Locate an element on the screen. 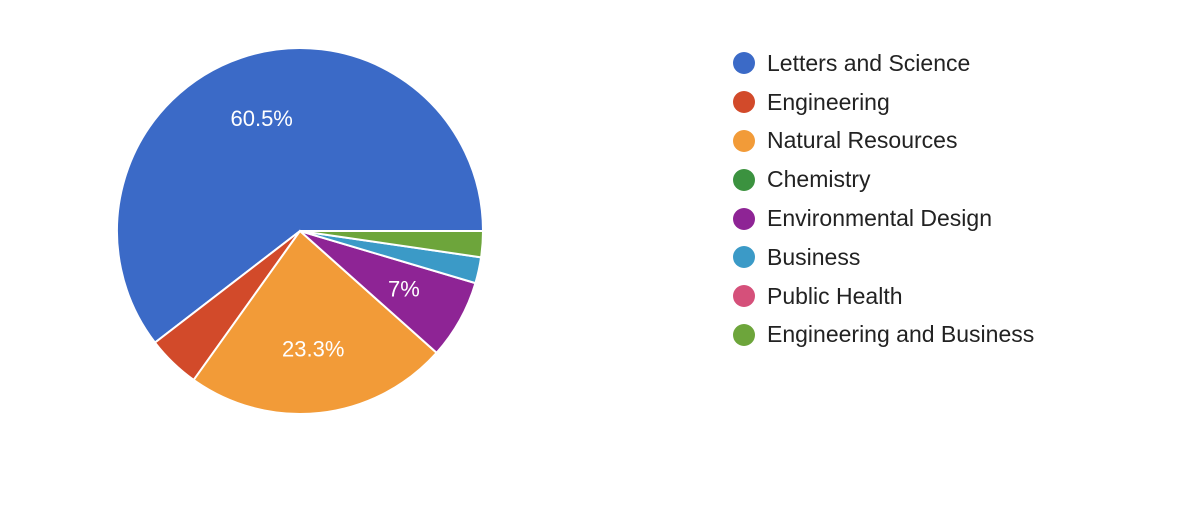 The height and width of the screenshot is (520, 1194). pie-data-labels: 60.5% 23.3% 7% is located at coordinates (324, 234).